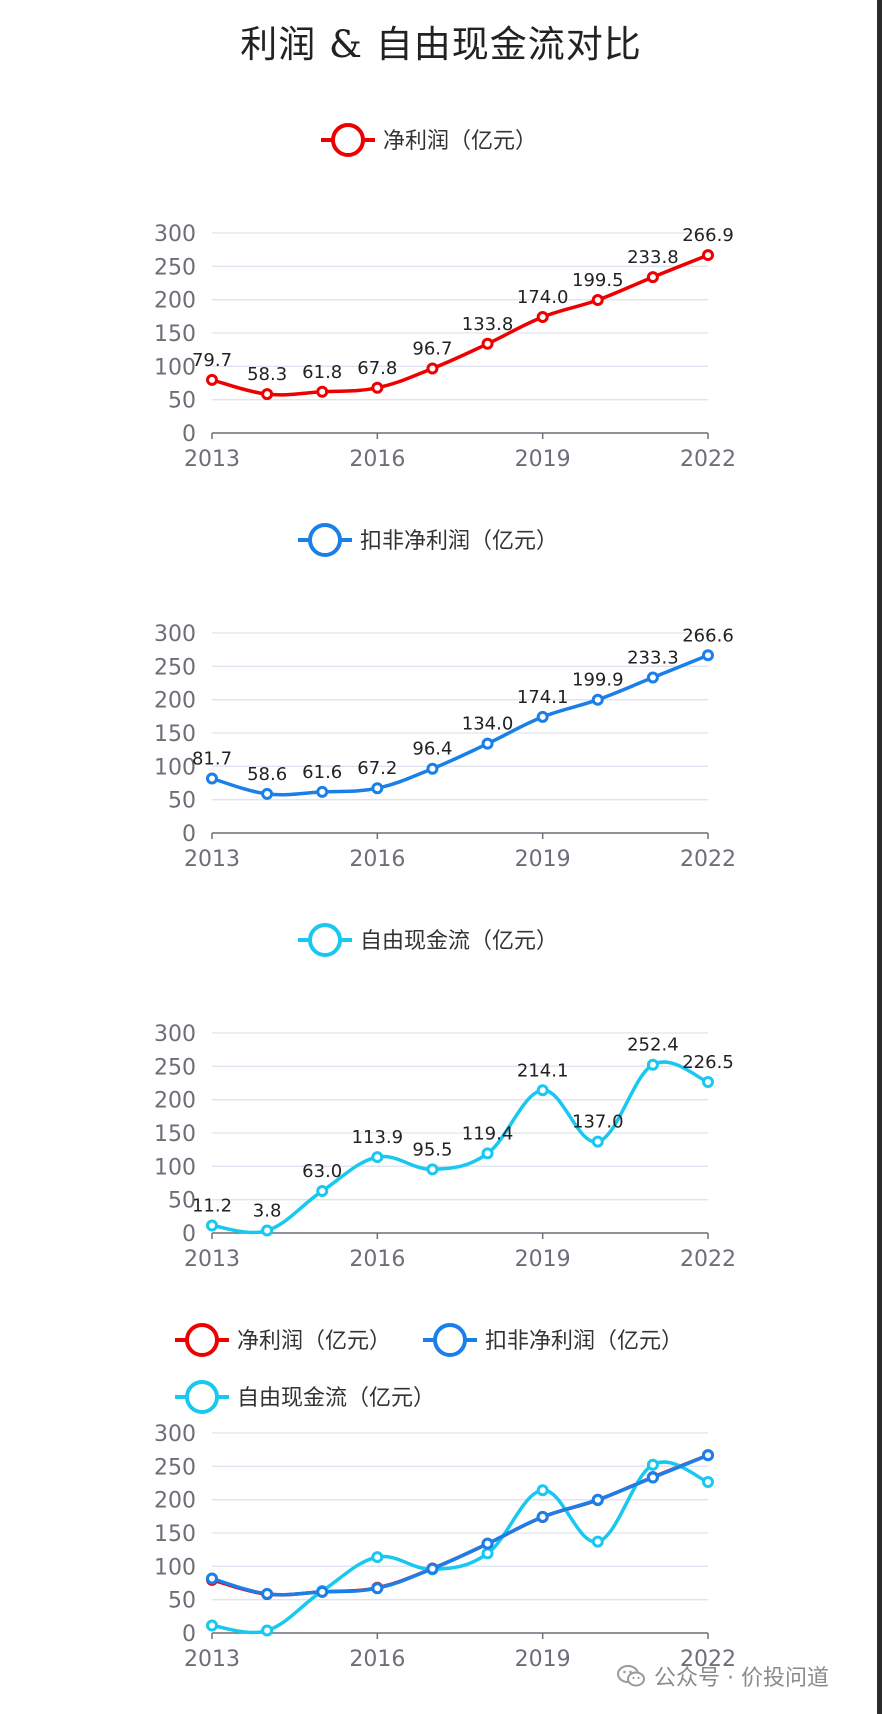 The image size is (882, 1714). I want to click on data-label: 58.6, so click(267, 774).